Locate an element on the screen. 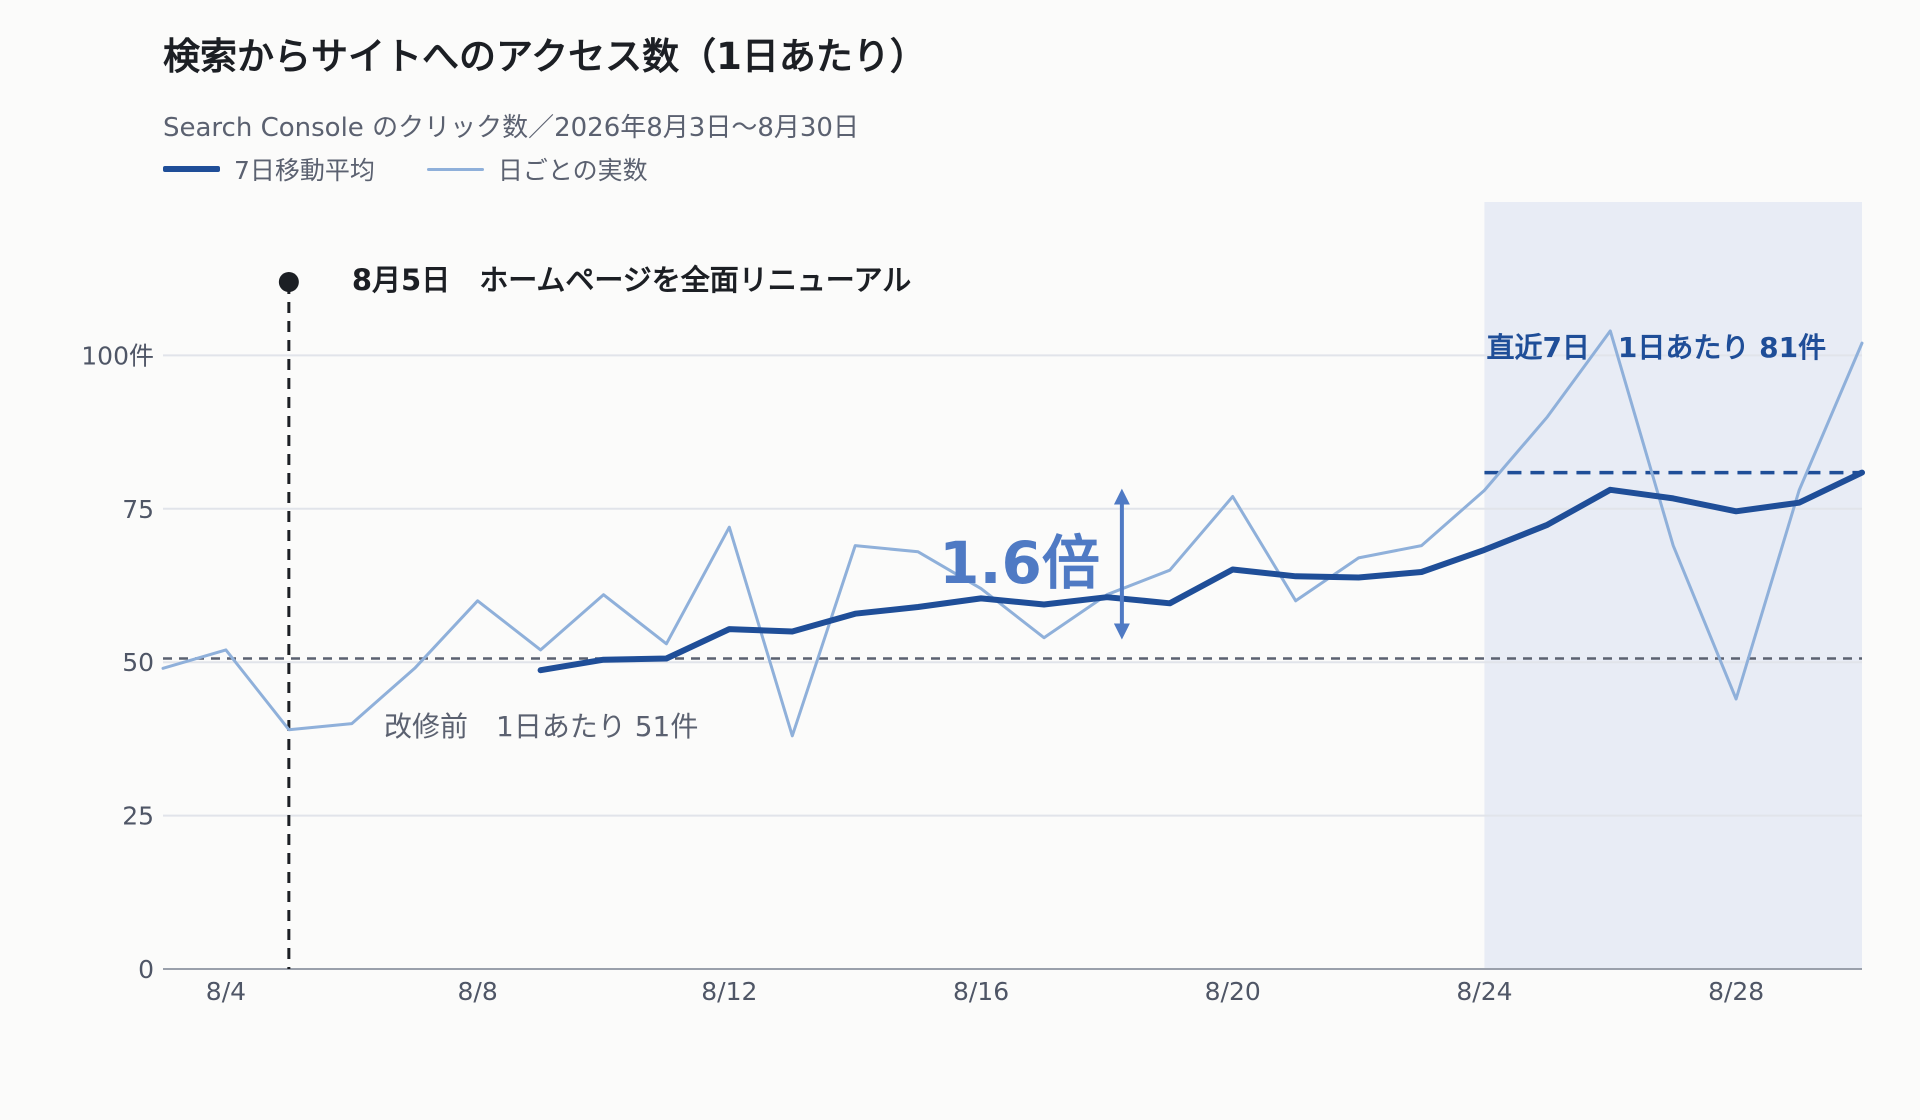 The height and width of the screenshot is (1120, 1920). legend-item-moving-average: 7日移動平均 is located at coordinates (269, 169).